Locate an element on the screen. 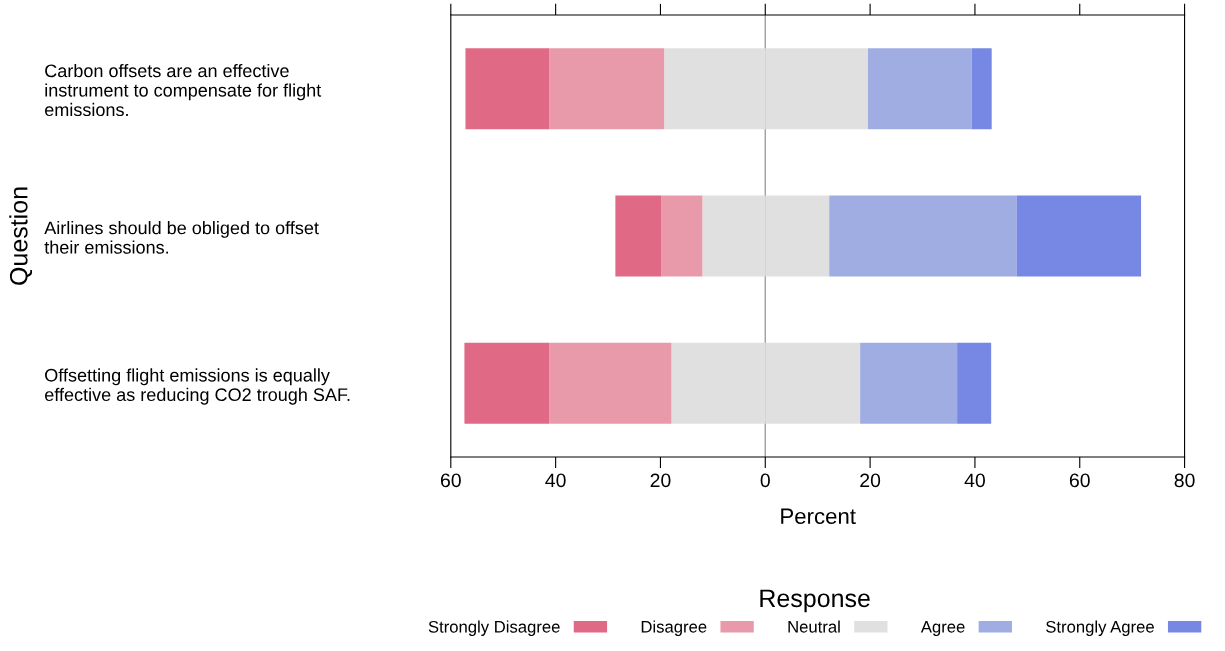 Image resolution: width=1225 pixels, height=651 pixels. legend-label: Agree is located at coordinates (942, 628).